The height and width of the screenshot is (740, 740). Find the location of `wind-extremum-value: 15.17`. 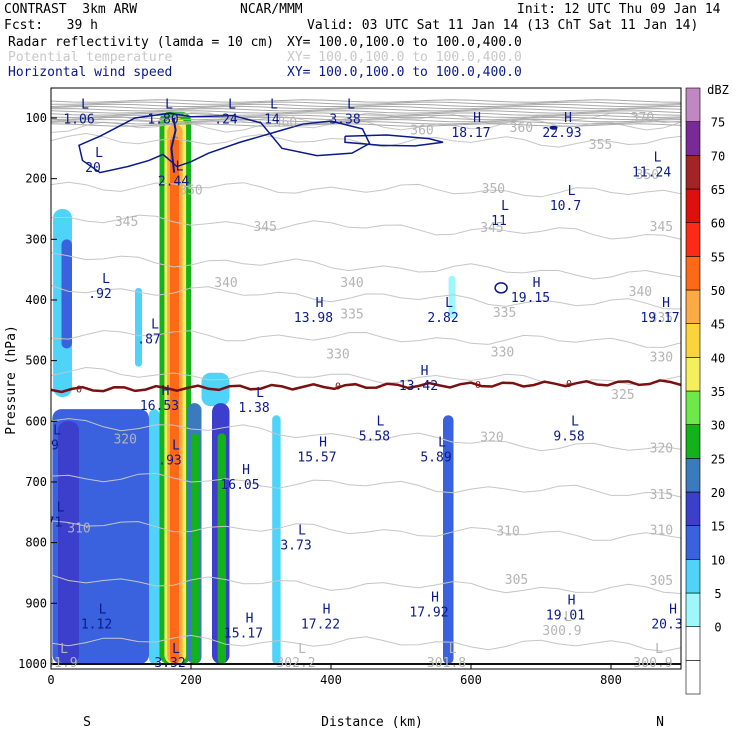

wind-extremum-value: 15.17 is located at coordinates (243, 634).